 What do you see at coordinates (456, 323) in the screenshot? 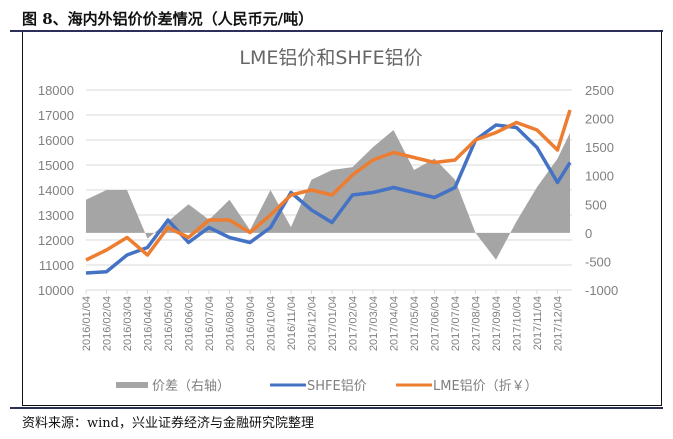
I see `x-tick-label: 2017/07/04` at bounding box center [456, 323].